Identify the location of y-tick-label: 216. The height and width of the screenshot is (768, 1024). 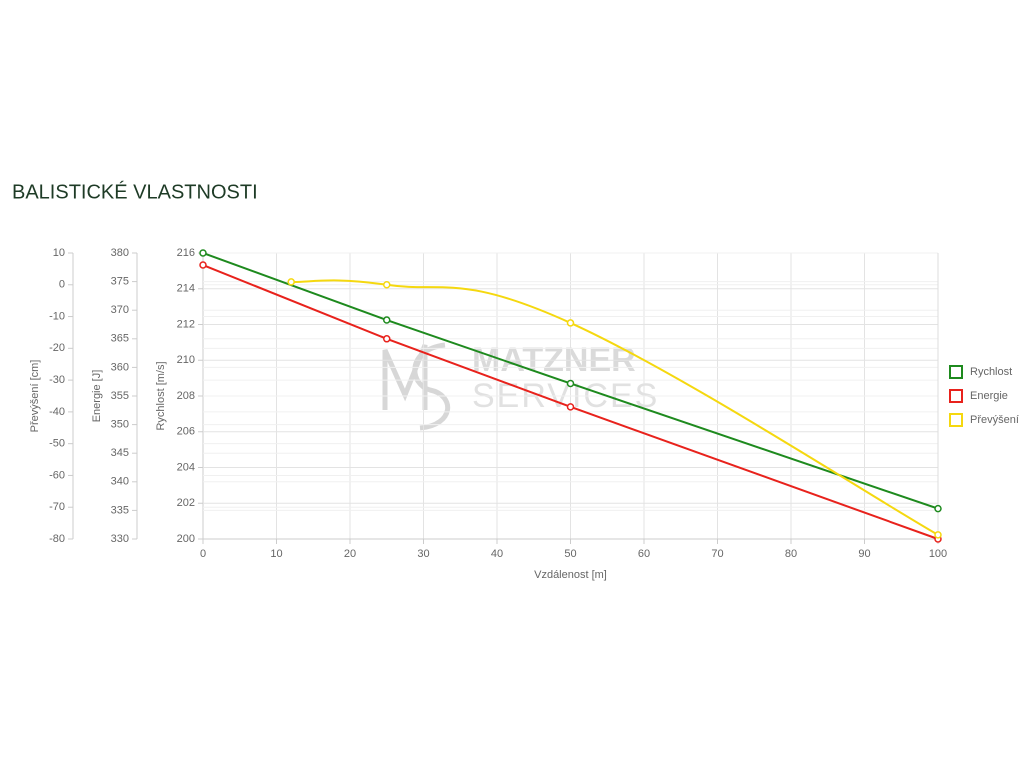
(186, 253).